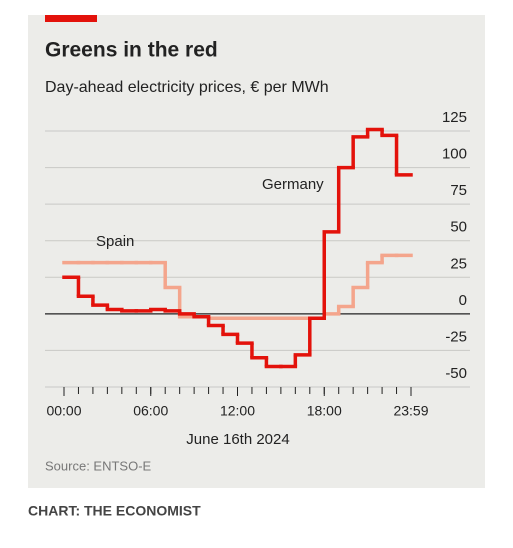 The image size is (513, 548). I want to click on y-tick-label: -25, so click(456, 336).